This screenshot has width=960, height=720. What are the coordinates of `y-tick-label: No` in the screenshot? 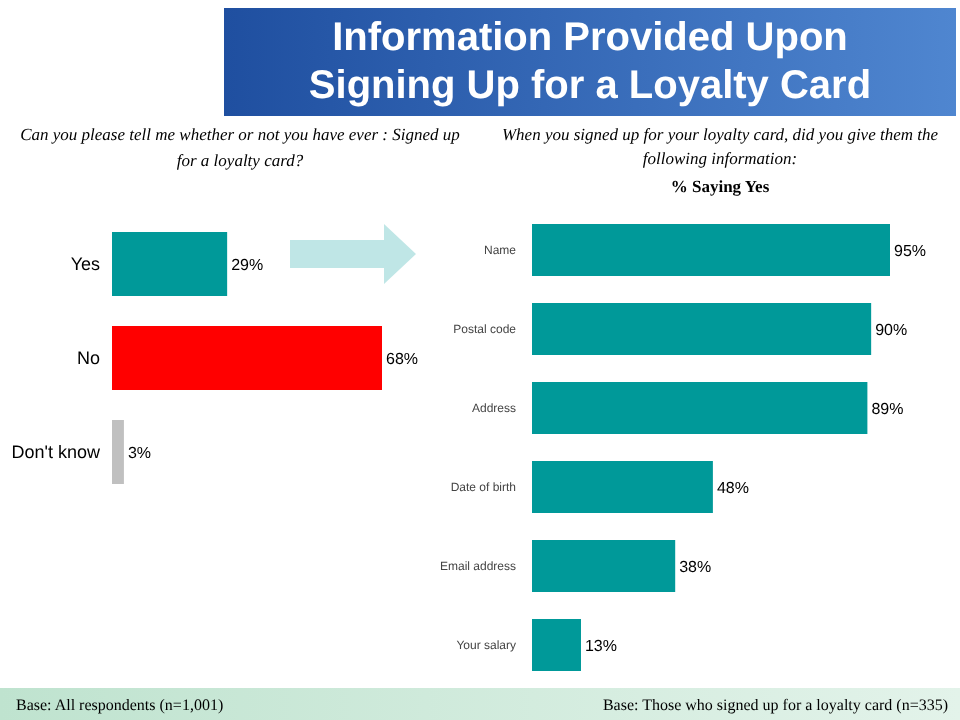 It's located at (88, 358).